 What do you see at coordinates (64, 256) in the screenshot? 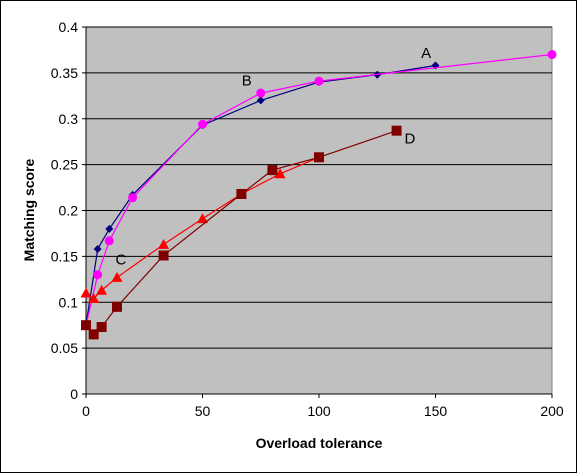
I see `y-tick-label-3: 0.15` at bounding box center [64, 256].